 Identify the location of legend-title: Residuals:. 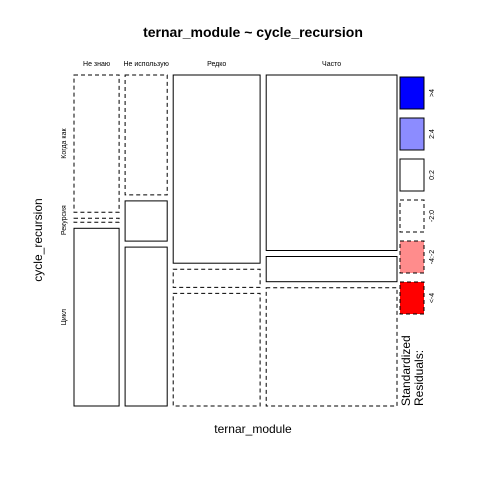
(419, 378).